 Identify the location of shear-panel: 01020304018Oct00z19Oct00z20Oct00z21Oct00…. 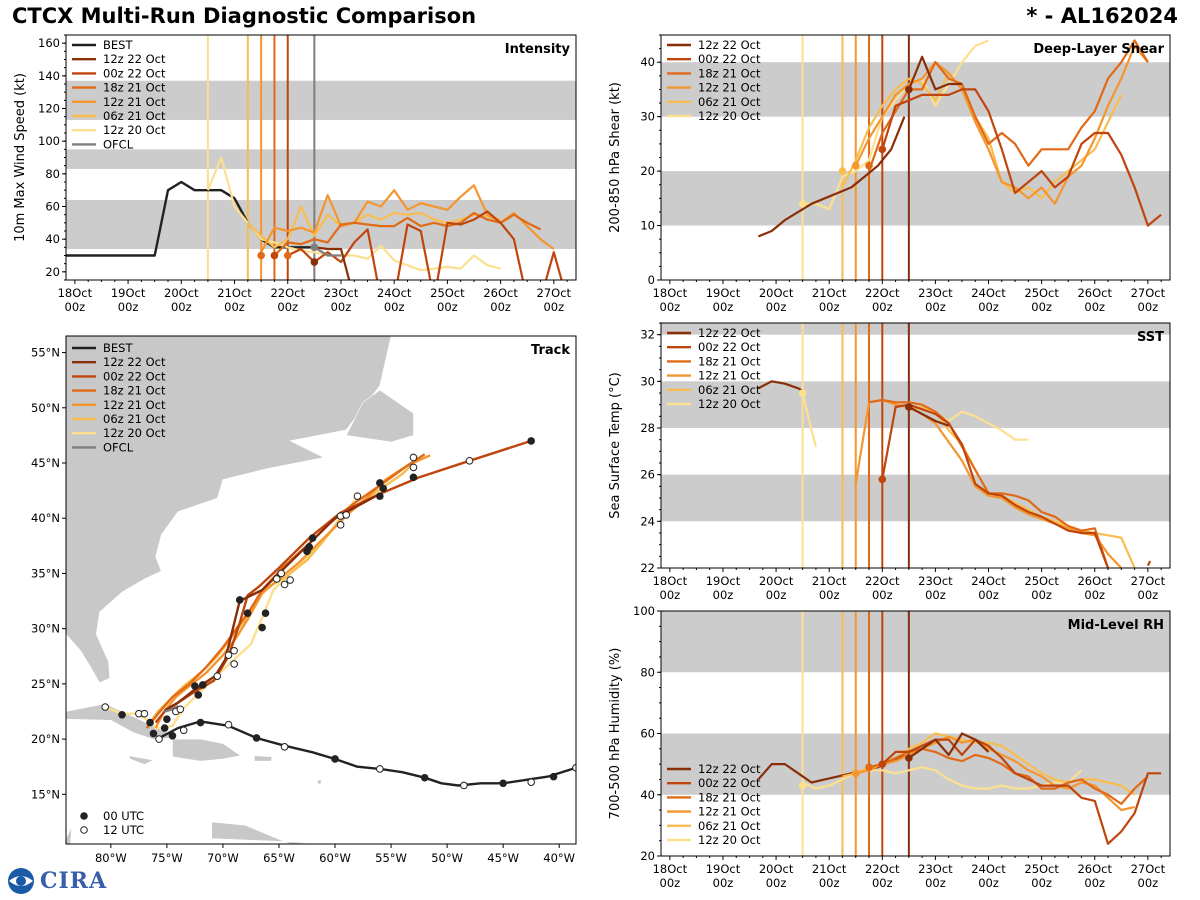
(889, 174).